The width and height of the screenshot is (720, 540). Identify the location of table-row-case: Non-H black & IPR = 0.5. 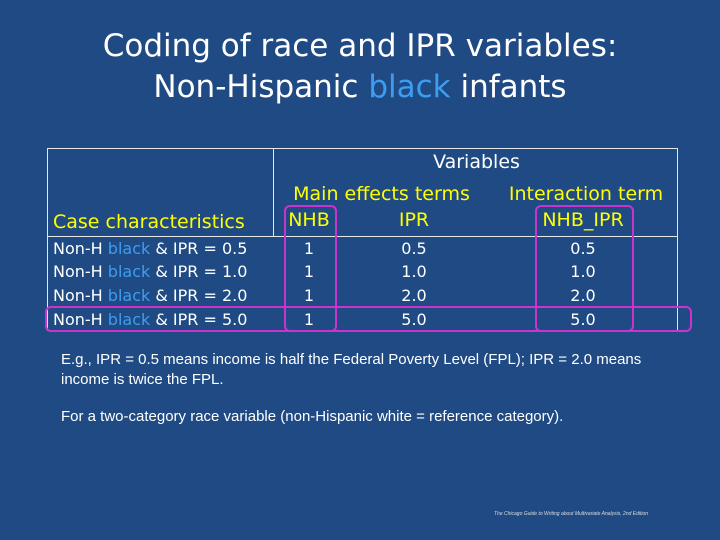
(150, 248).